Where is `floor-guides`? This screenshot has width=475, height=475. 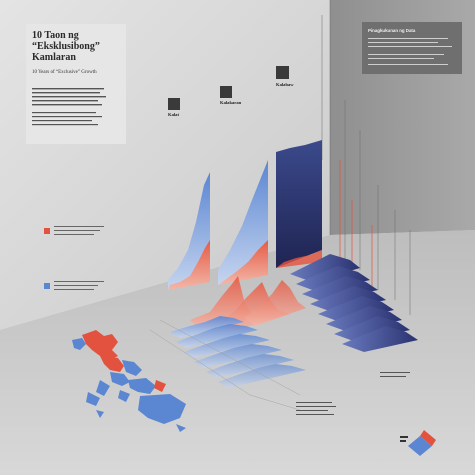 floor-guides is located at coordinates (225, 365).